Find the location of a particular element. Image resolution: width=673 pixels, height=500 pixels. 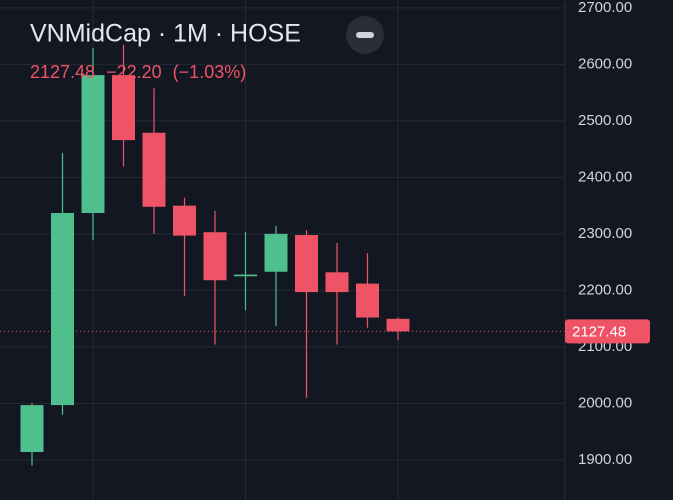

y-tick-label: 1900.00 is located at coordinates (605, 459).